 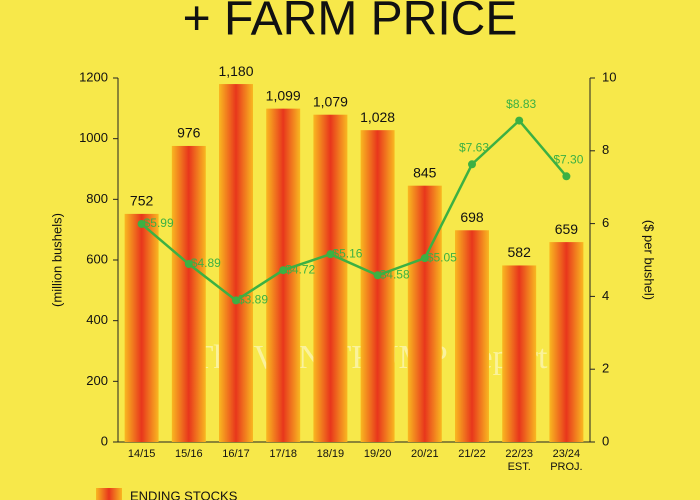 What do you see at coordinates (519, 460) in the screenshot?
I see `x-tick-label: 22/23 EST.` at bounding box center [519, 460].